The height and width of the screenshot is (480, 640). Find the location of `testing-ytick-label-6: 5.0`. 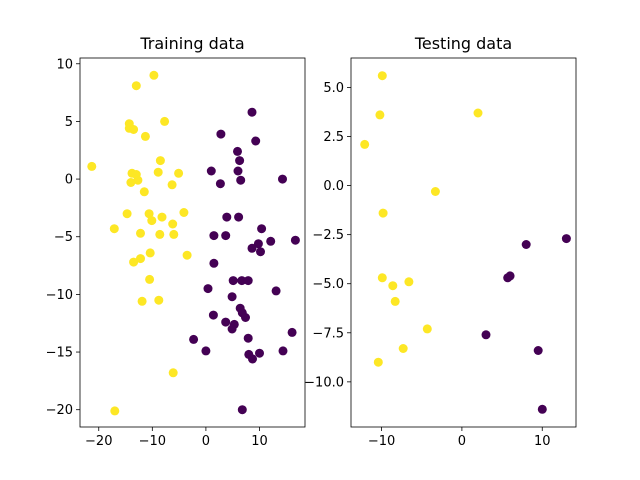

testing-ytick-label-6: 5.0 is located at coordinates (333, 88).